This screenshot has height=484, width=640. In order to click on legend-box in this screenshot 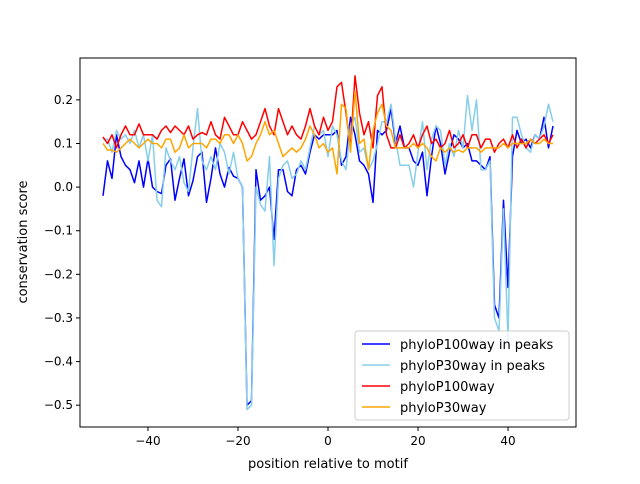, I will do `click(462, 375)`.